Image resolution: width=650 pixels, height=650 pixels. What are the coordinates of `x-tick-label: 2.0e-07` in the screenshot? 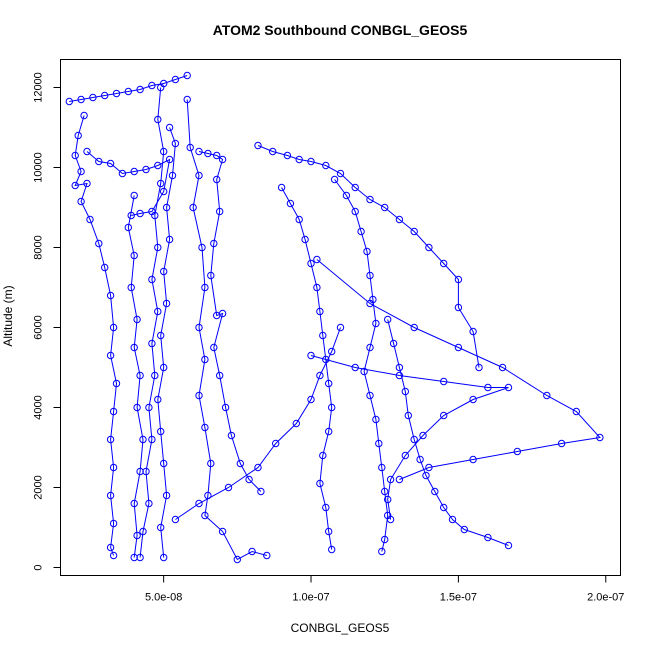 It's located at (605, 598).